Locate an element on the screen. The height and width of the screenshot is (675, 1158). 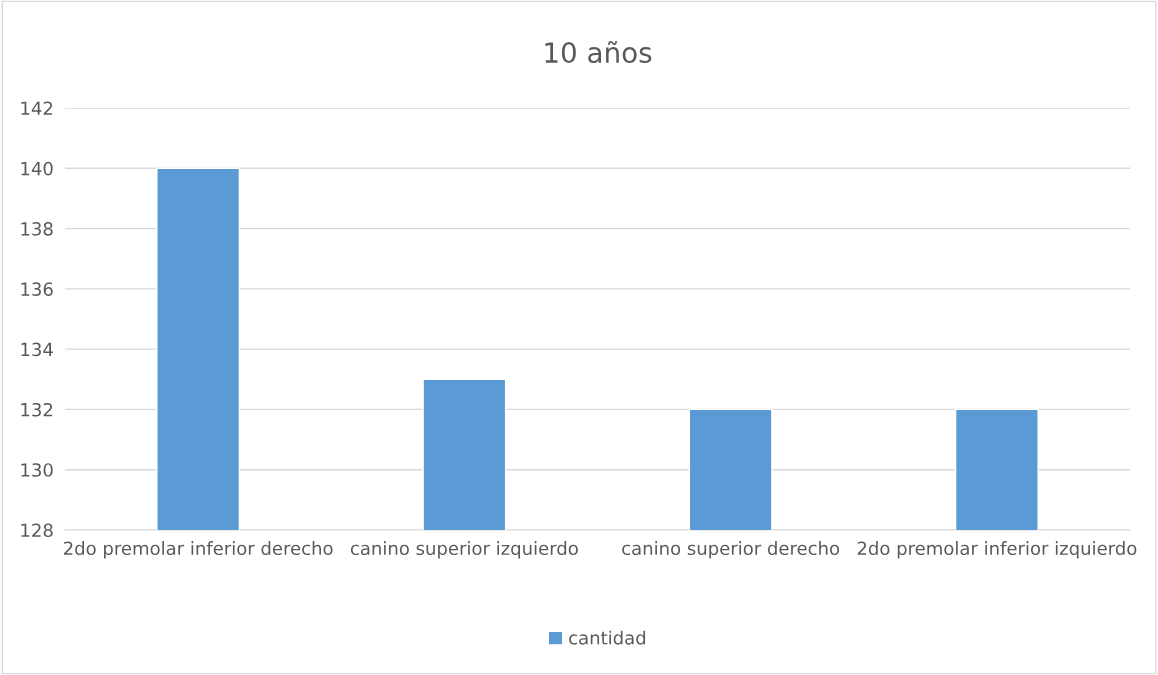
x-tick-label: 2do premolar inferior derecho is located at coordinates (198, 550).